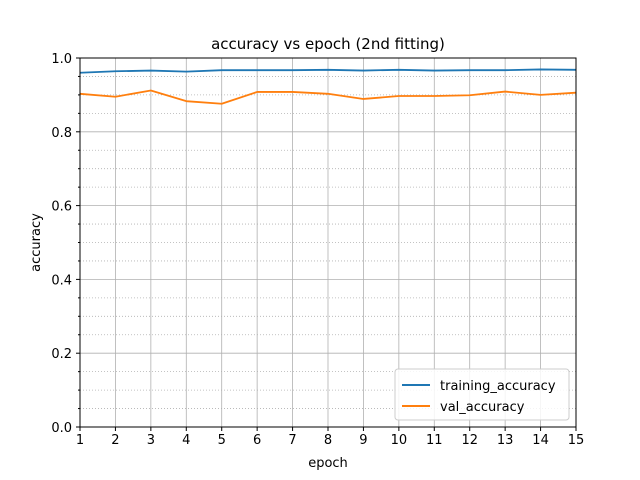 This screenshot has height=480, width=640. I want to click on chart-title: accuracy vs epoch (2nd fitting), so click(328, 44).